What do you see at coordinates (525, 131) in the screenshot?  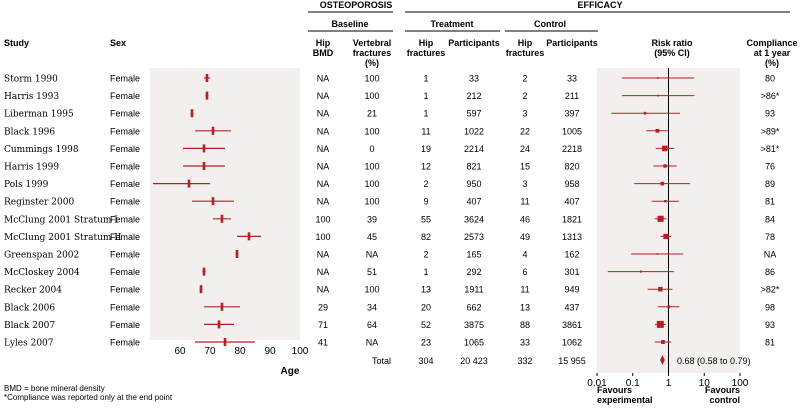 I see `hip-fractures-control-cell: 22` at bounding box center [525, 131].